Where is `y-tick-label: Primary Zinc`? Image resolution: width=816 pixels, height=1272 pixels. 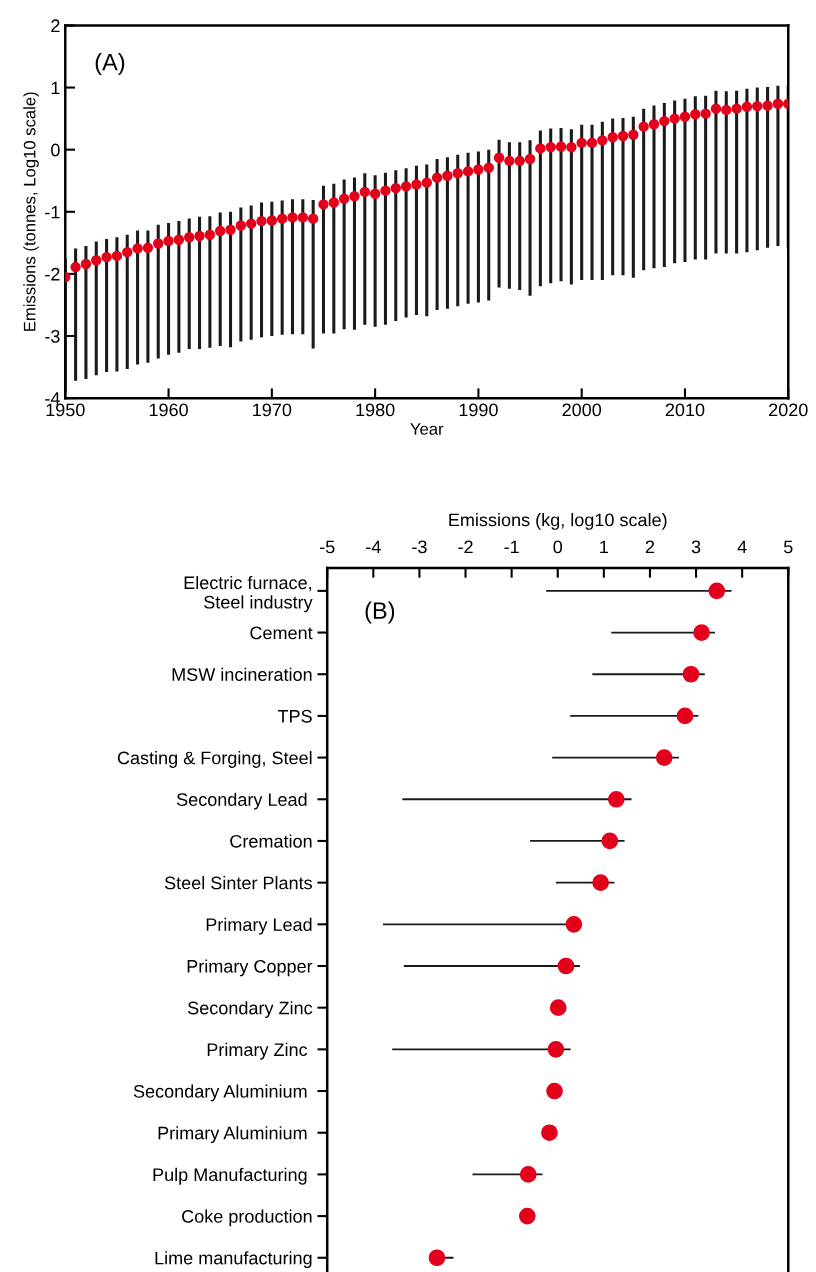
y-tick-label: Primary Zinc is located at coordinates (257, 1051).